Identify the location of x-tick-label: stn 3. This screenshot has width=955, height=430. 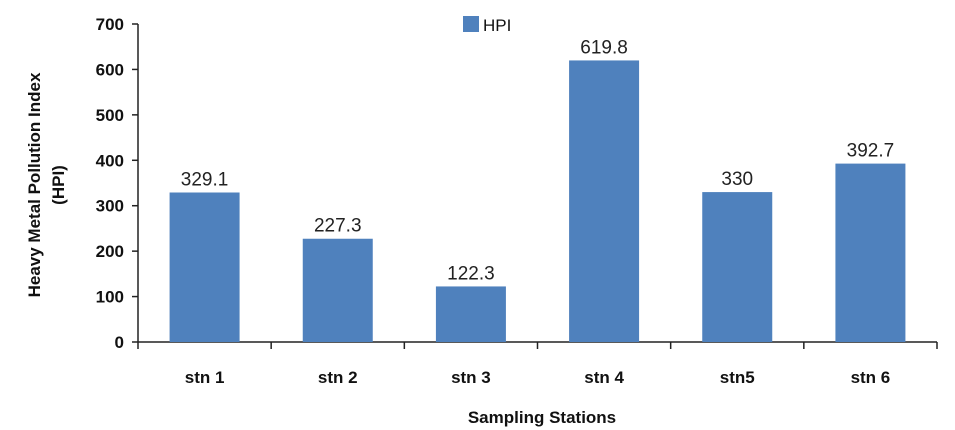
(471, 377).